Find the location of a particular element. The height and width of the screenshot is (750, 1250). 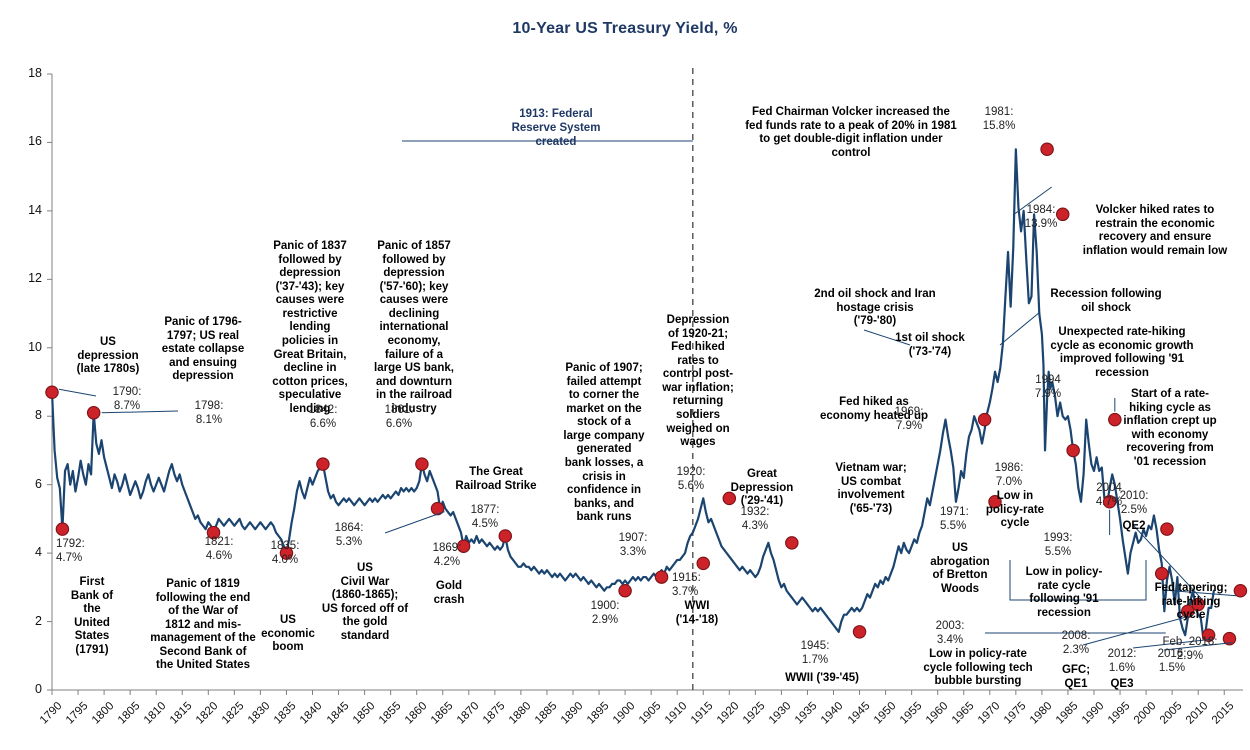

value-label-1821: 1821: 4.6% is located at coordinates (219, 549).